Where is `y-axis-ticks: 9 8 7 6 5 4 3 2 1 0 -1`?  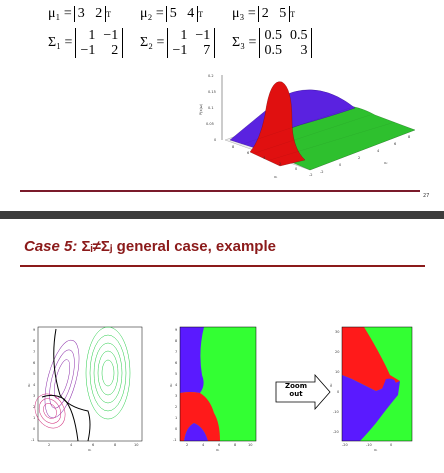
y-axis-ticks: 9 8 7 6 5 4 3 2 1 0 -1 is located at coordinates (33, 385).